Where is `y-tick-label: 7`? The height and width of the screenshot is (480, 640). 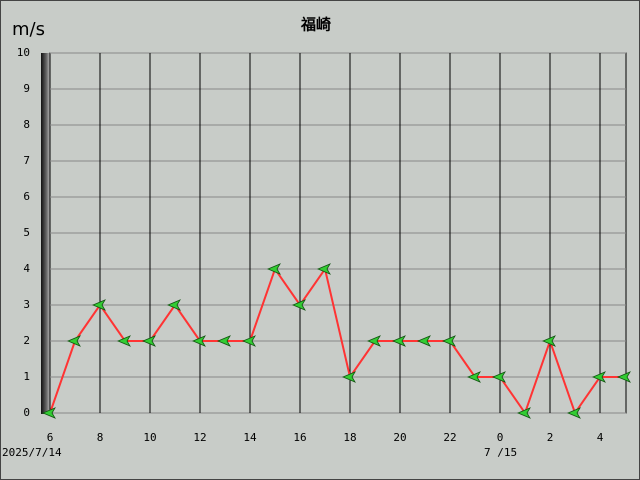
y-tick-label: 7 is located at coordinates (26, 160).